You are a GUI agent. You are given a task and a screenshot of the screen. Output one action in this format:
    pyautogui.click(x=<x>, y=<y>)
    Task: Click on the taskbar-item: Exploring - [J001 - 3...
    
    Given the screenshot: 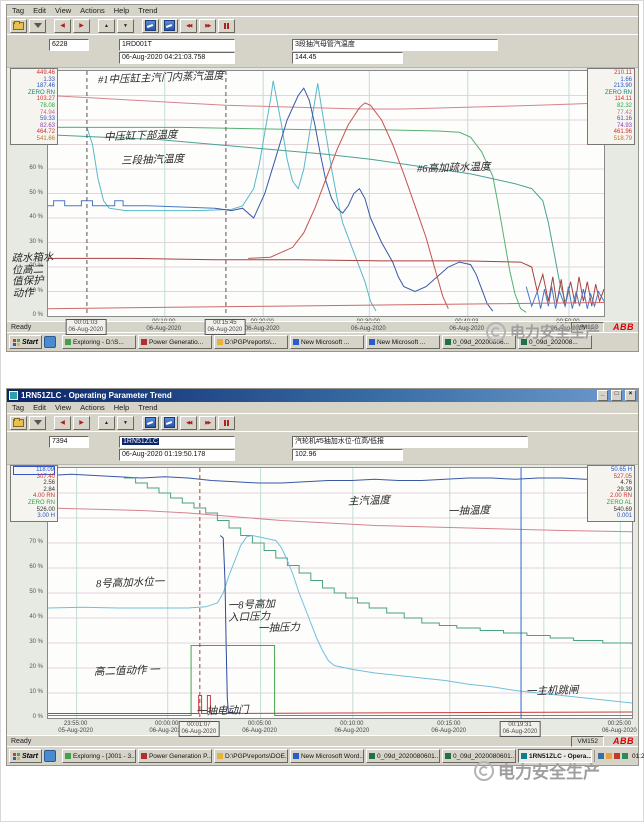 What is the action you would take?
    pyautogui.click(x=98, y=756)
    